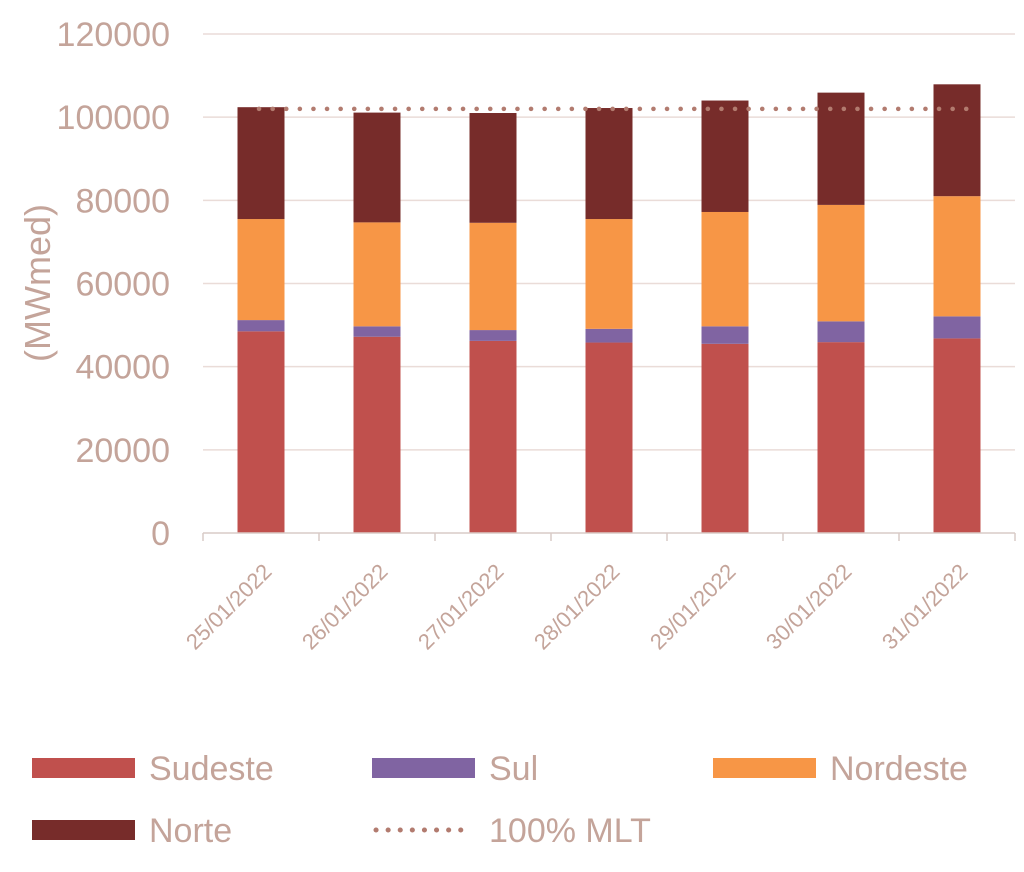  I want to click on y-axis-label: (MWmed), so click(37, 283).